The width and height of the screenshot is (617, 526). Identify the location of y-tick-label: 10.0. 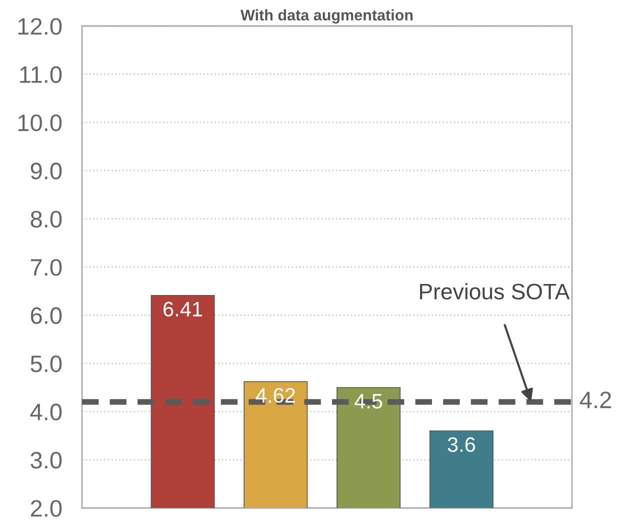
(40, 123).